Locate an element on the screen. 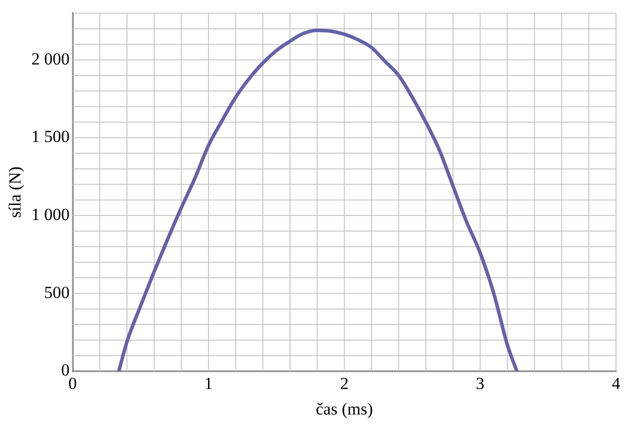  x-tick-label: 1 is located at coordinates (208, 383).